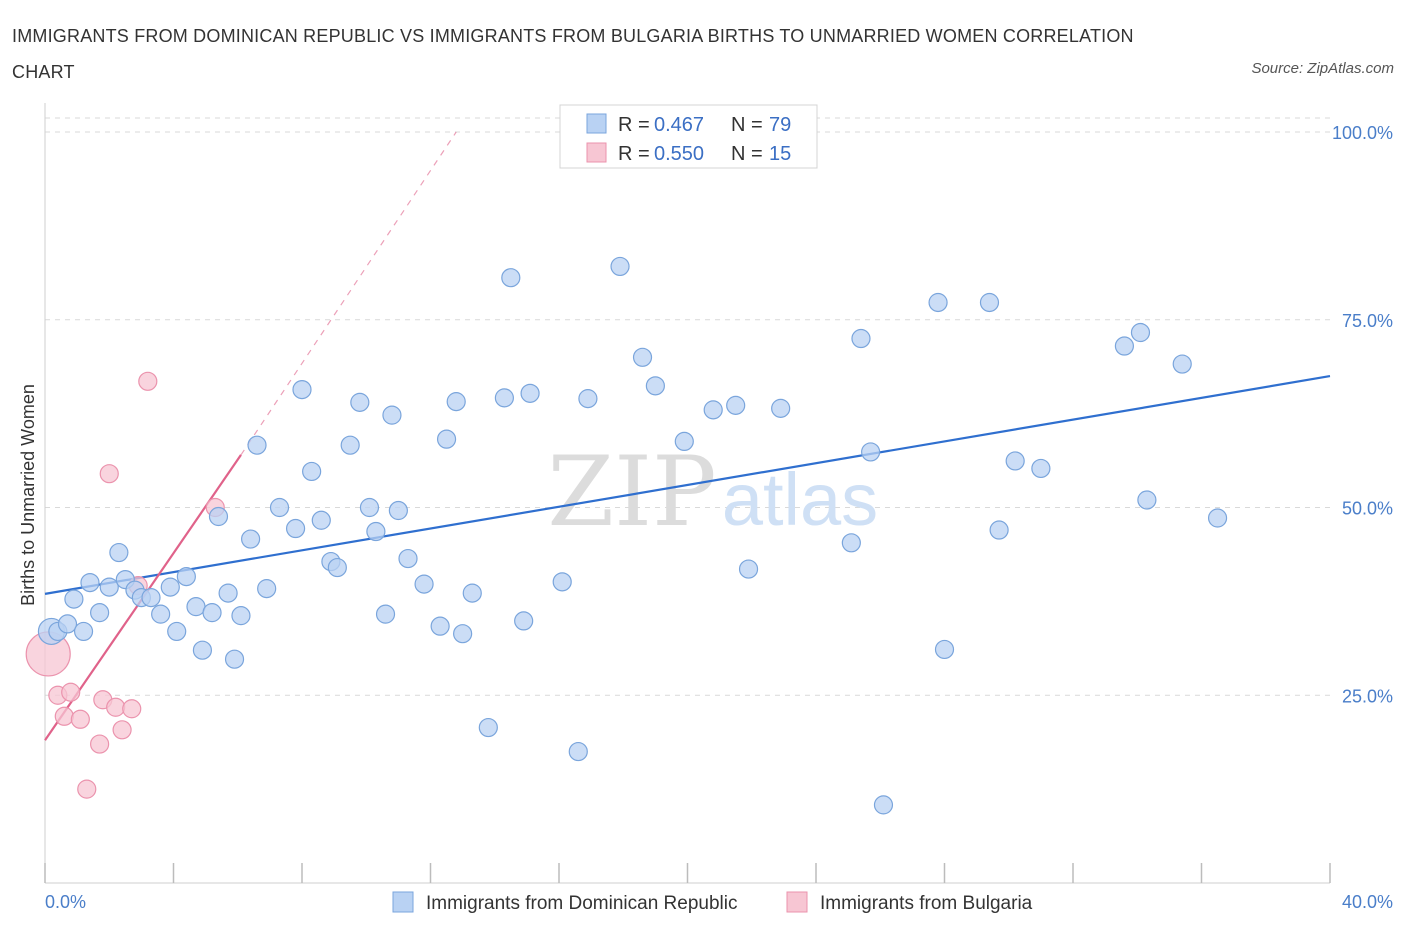  Describe the element at coordinates (780, 154) in the screenshot. I see `legend-n-value: 15` at that location.